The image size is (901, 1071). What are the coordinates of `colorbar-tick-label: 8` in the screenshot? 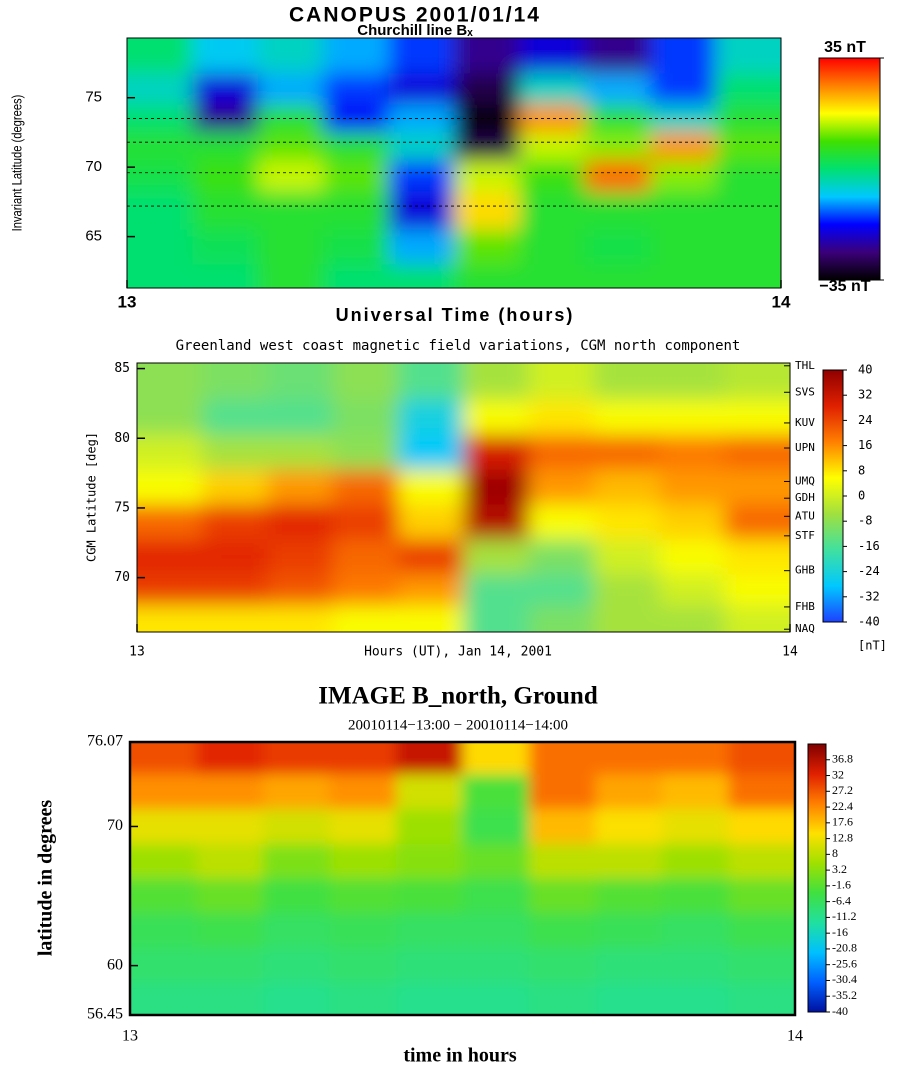 It's located at (835, 853).